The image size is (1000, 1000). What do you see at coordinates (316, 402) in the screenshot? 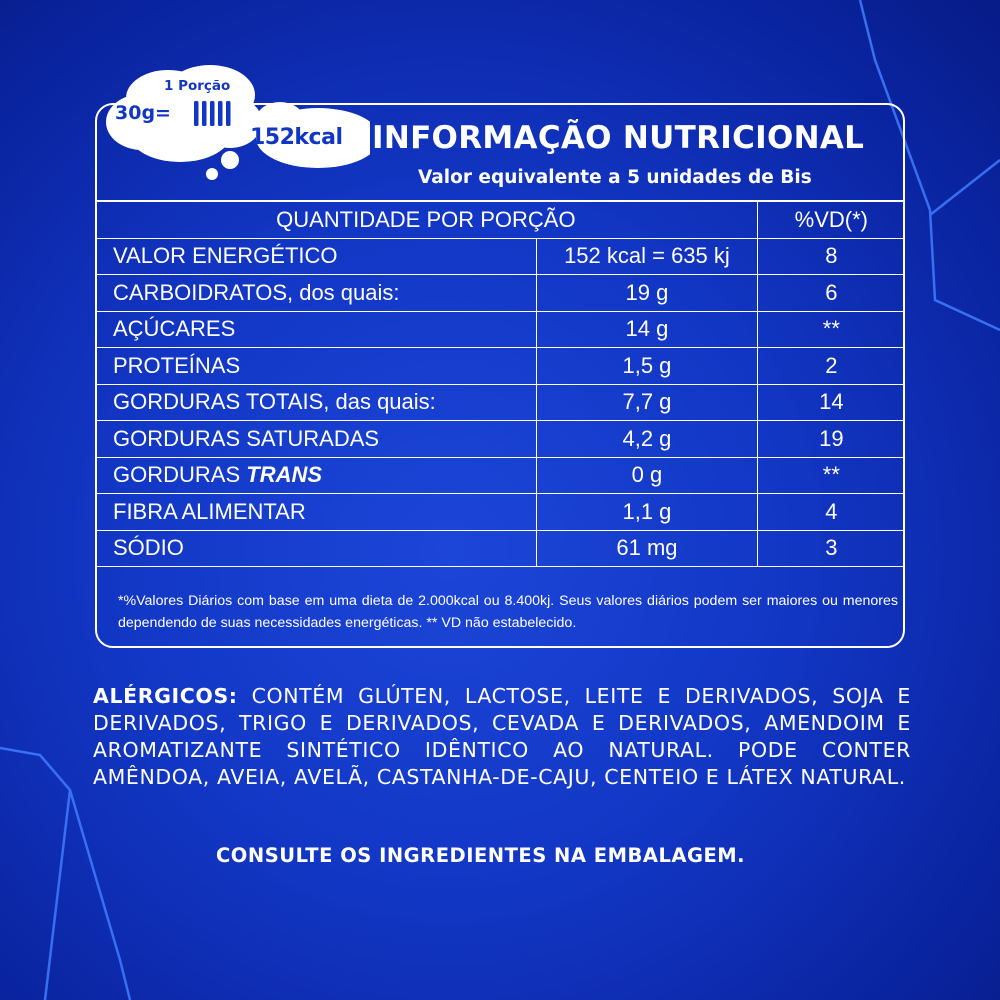
I see `nutrient-name: GORDURAS TOTAIS, das quais:` at bounding box center [316, 402].